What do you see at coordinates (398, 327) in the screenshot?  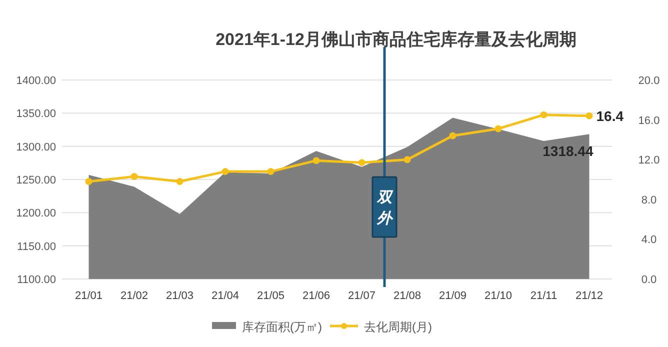 I see `legend-label: 去化周期(月)` at bounding box center [398, 327].